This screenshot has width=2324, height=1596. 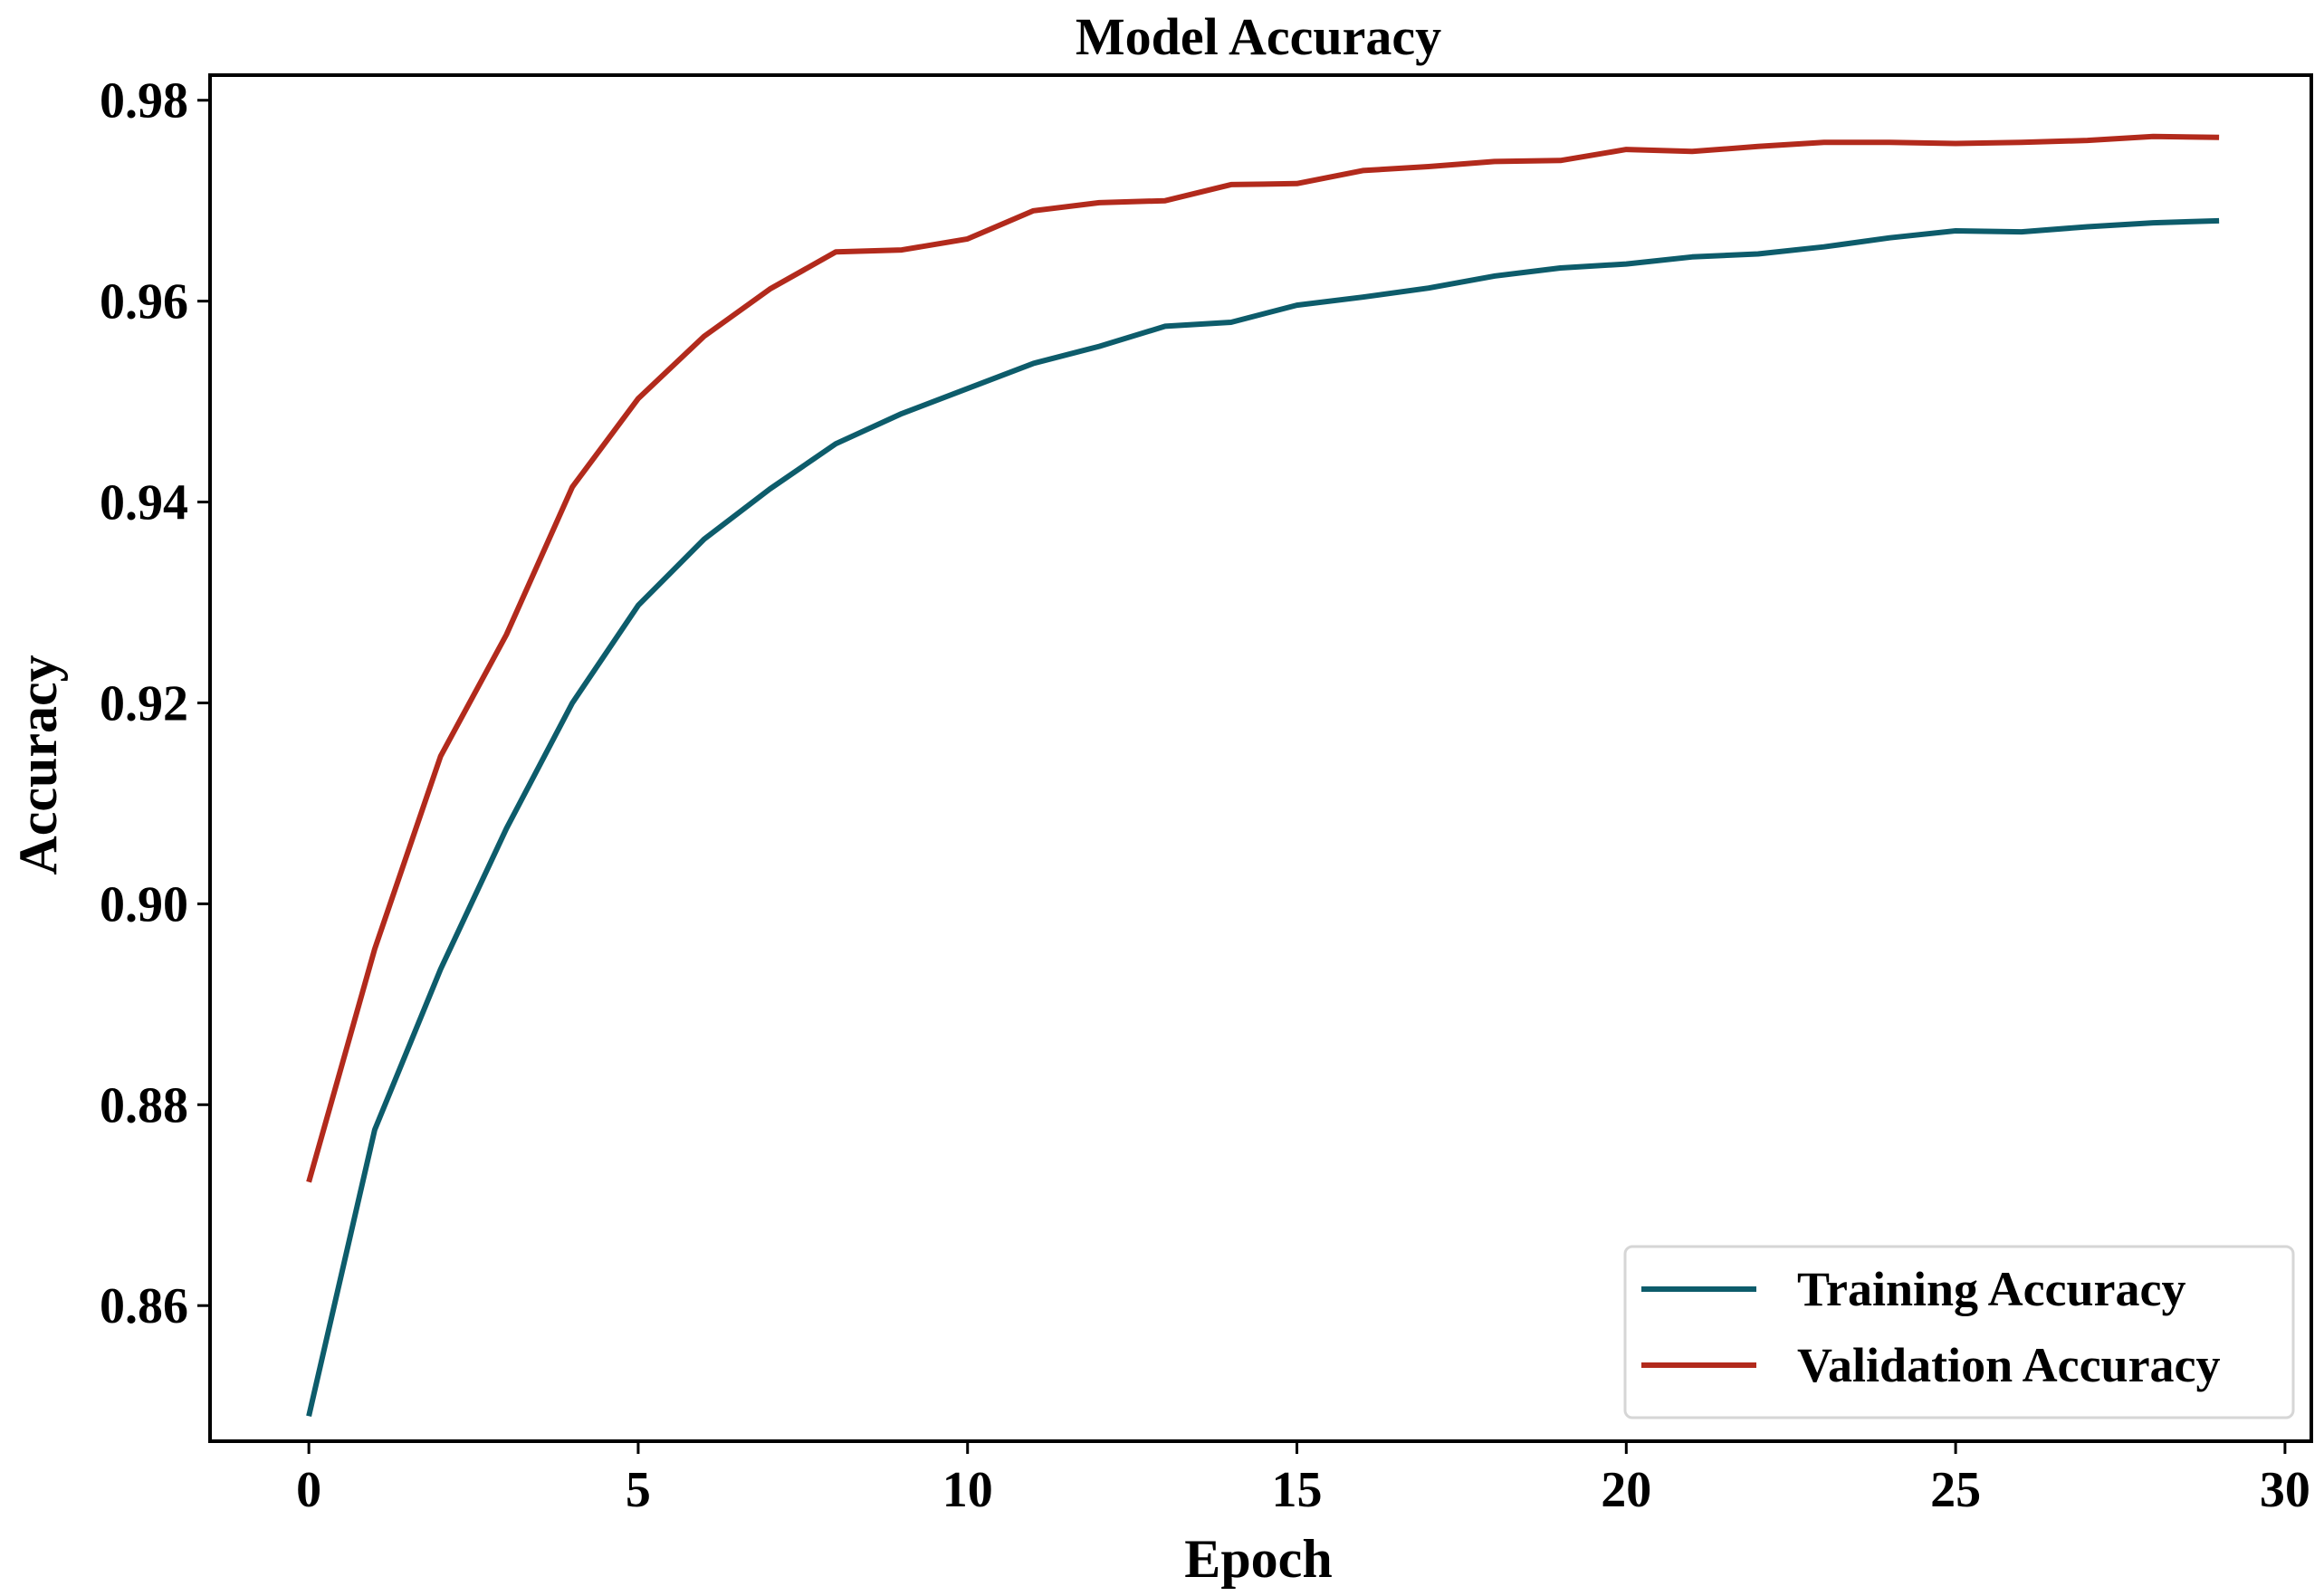 What do you see at coordinates (144, 302) in the screenshot?
I see `y-tick-label: 0.96` at bounding box center [144, 302].